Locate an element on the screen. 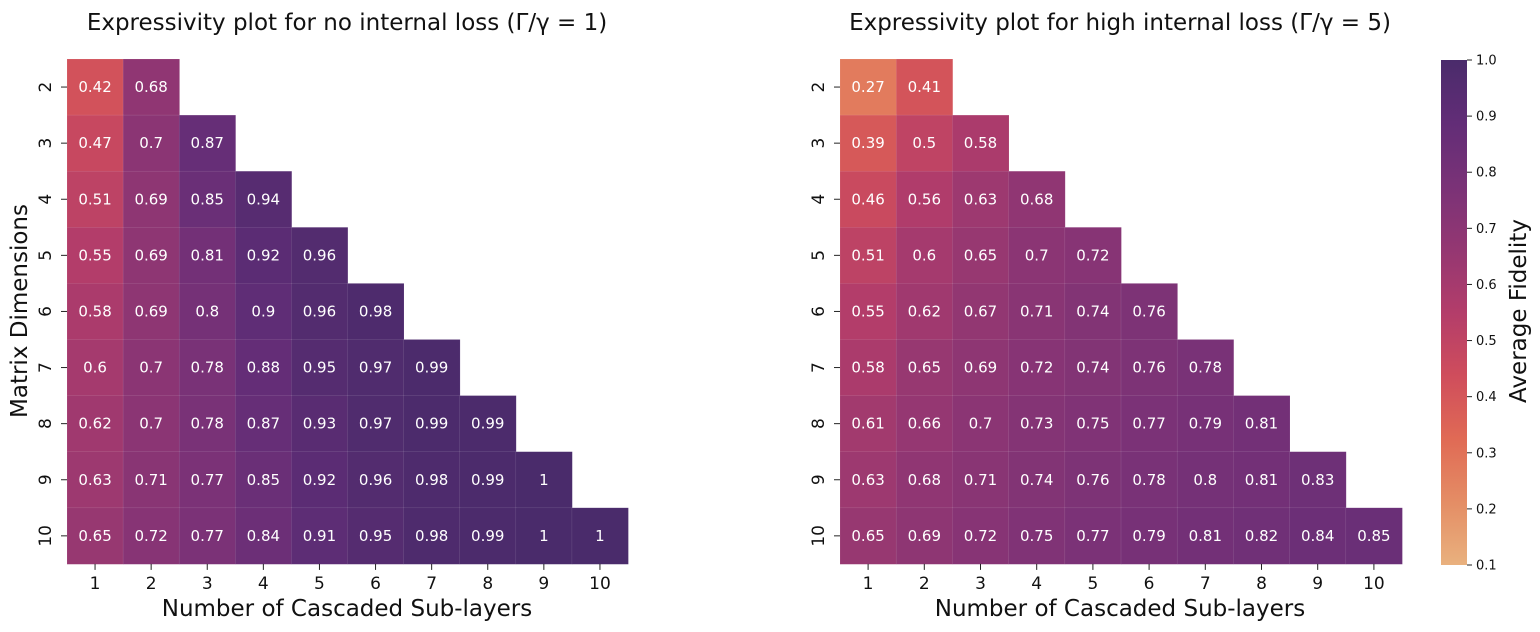 This screenshot has width=1540, height=632. heatmap-cell-right-r8-c3 is located at coordinates (981, 424).